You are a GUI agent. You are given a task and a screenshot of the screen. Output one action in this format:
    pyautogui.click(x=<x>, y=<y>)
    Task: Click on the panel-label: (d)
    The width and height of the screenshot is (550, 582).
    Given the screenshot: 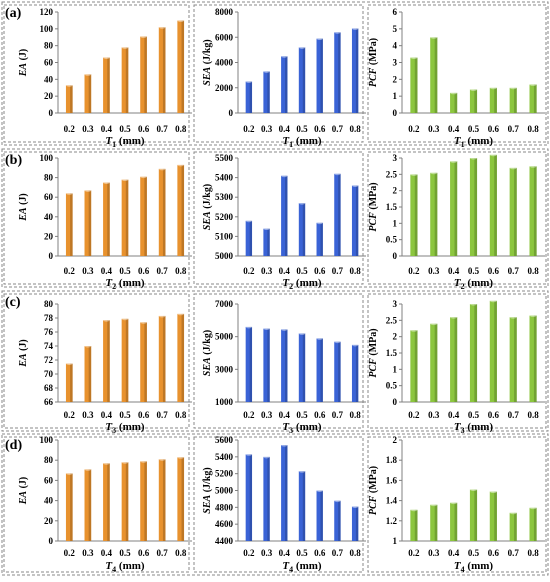 What is the action you would take?
    pyautogui.click(x=13, y=445)
    